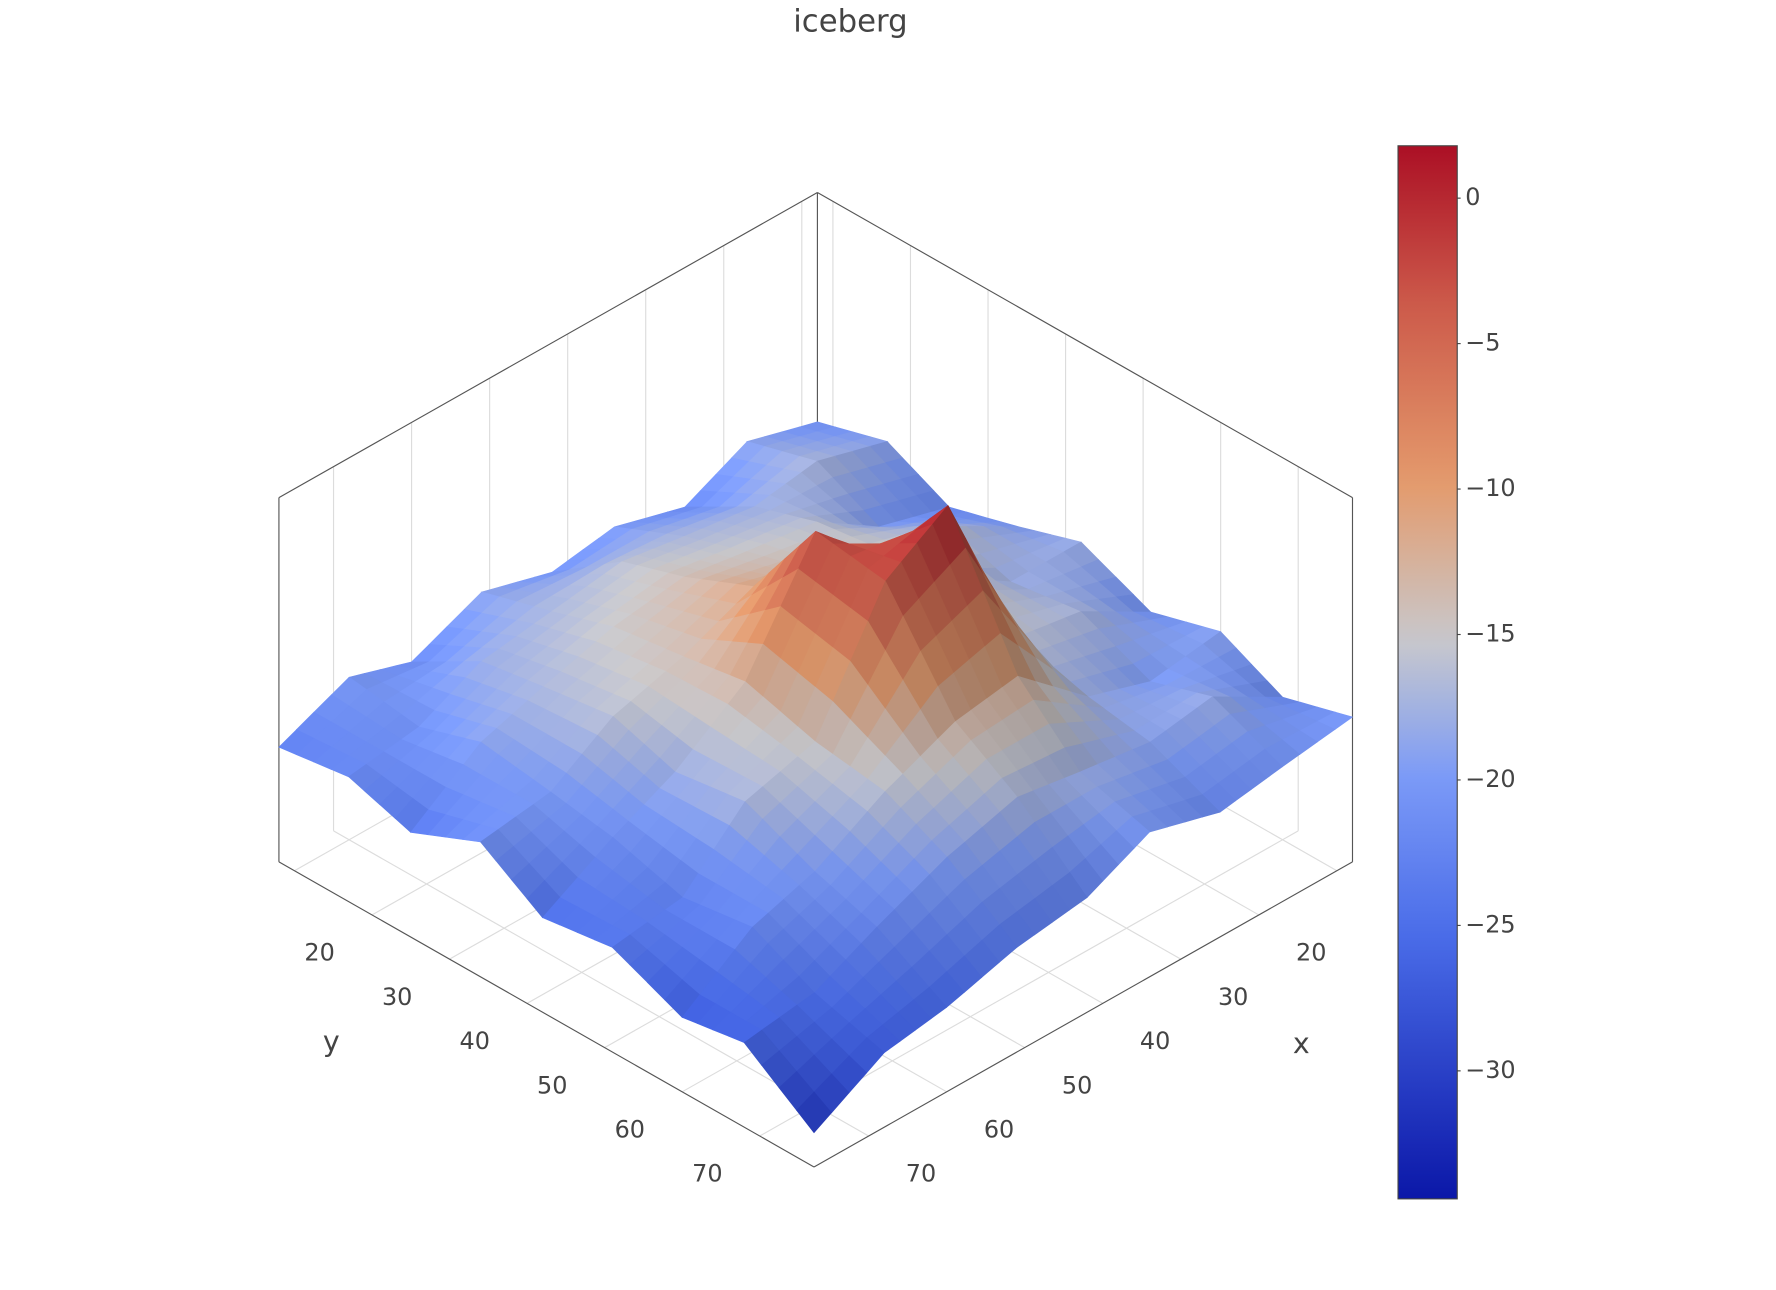  What do you see at coordinates (319, 953) in the screenshot?
I see `y-tick-label: 20` at bounding box center [319, 953].